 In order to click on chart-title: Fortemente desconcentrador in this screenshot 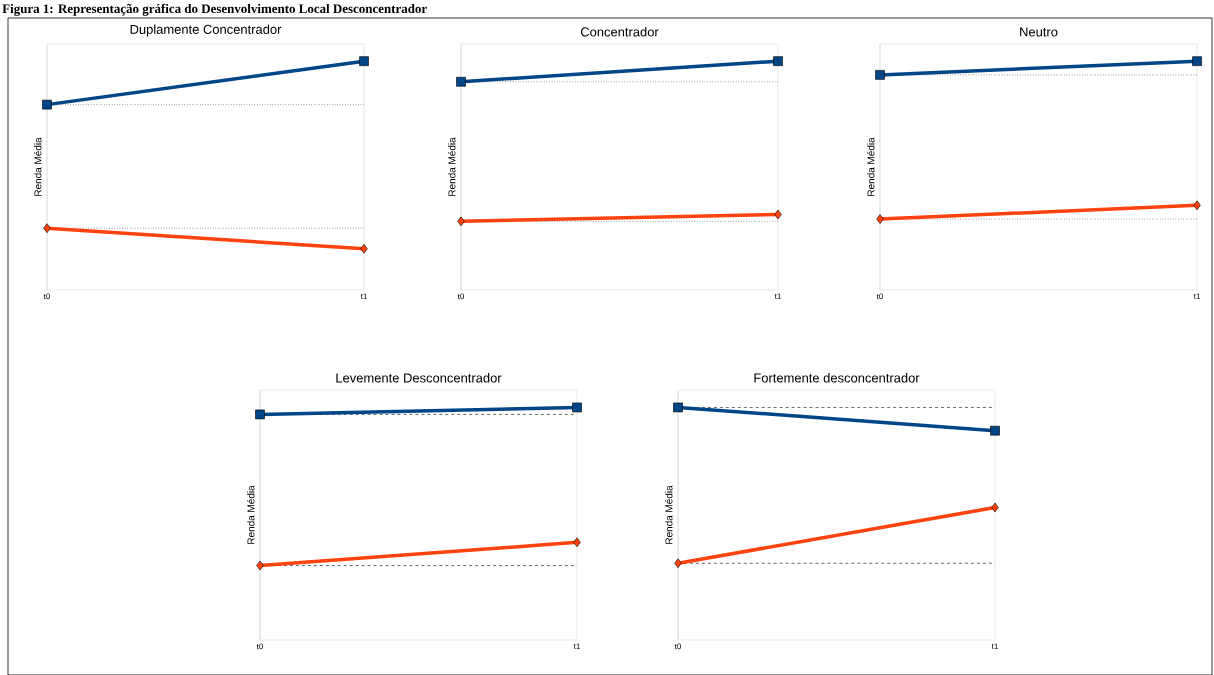, I will do `click(837, 377)`.